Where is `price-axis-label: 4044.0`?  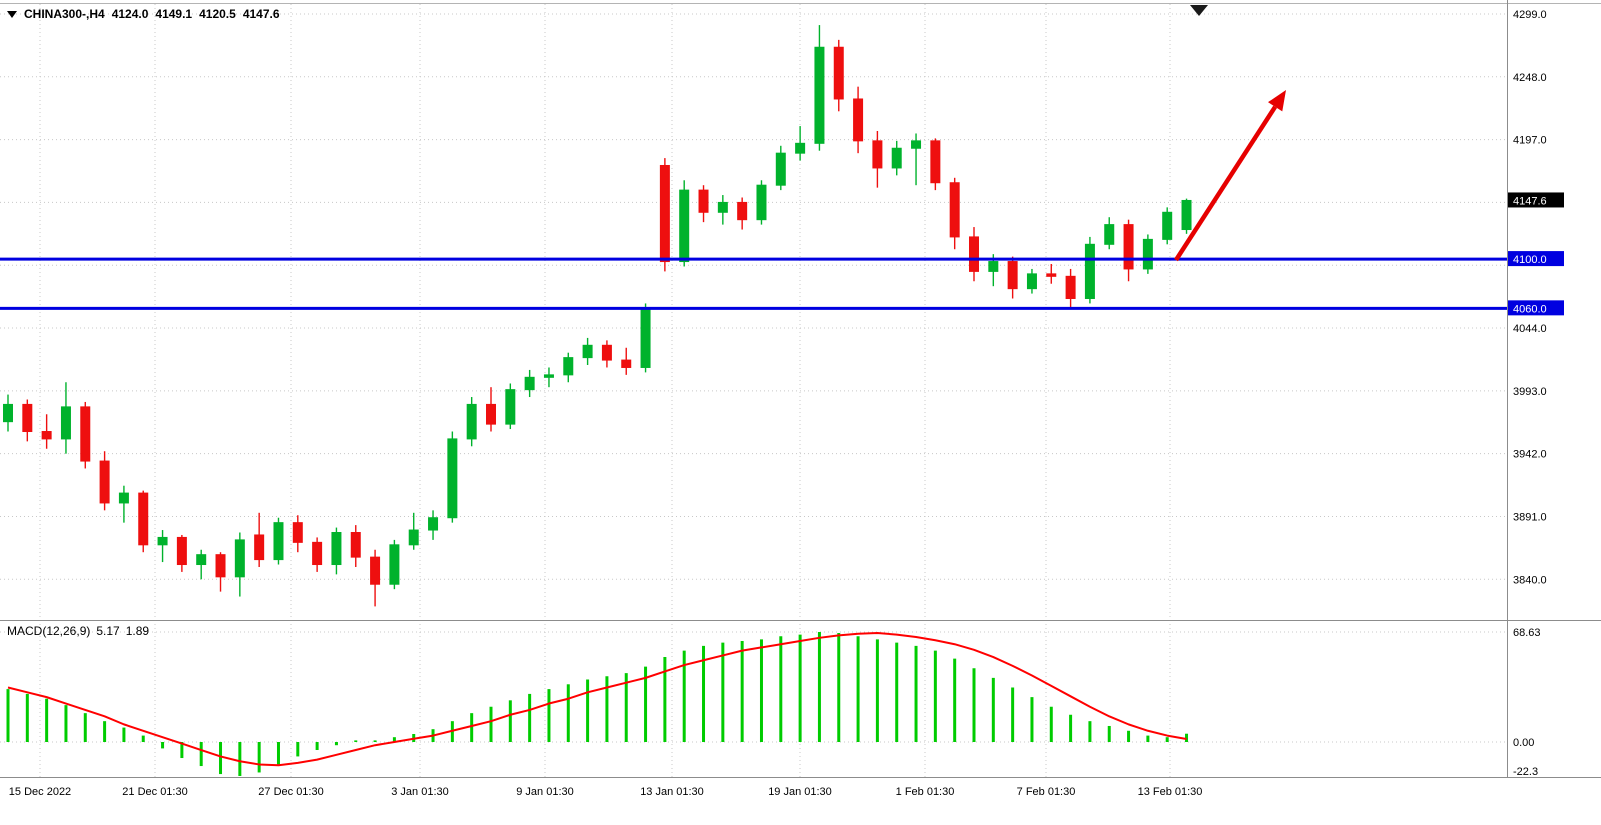
price-axis-label: 4044.0 is located at coordinates (1530, 329).